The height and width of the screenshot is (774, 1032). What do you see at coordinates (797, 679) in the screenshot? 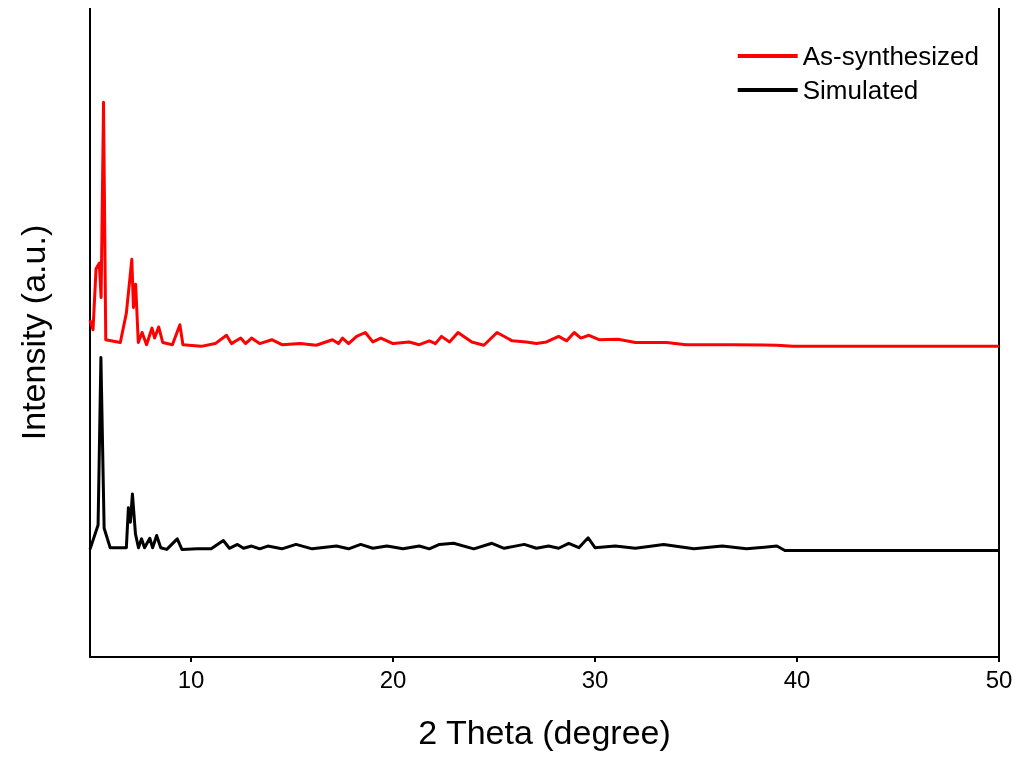
I see `x-tick-label: 40` at bounding box center [797, 679].